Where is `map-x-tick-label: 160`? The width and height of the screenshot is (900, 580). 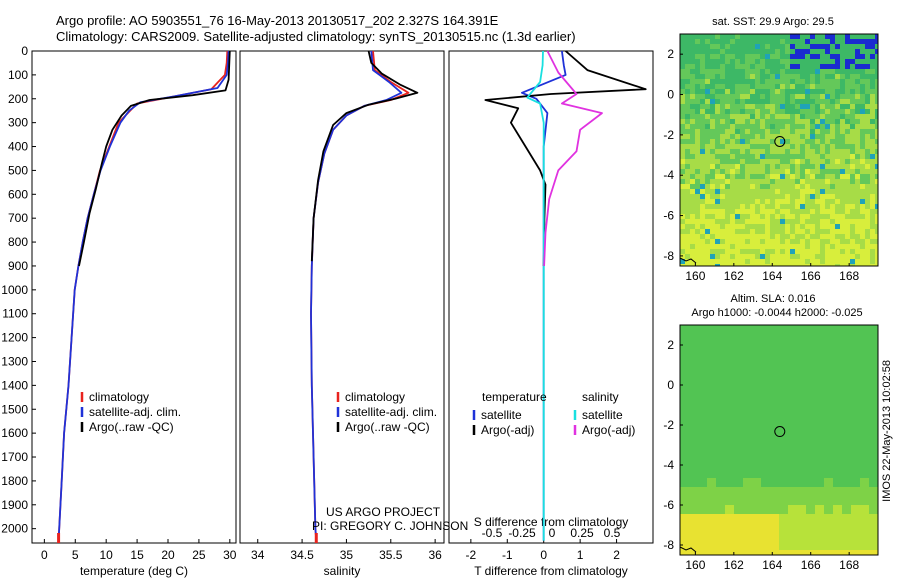
map-x-tick-label: 160 is located at coordinates (695, 565).